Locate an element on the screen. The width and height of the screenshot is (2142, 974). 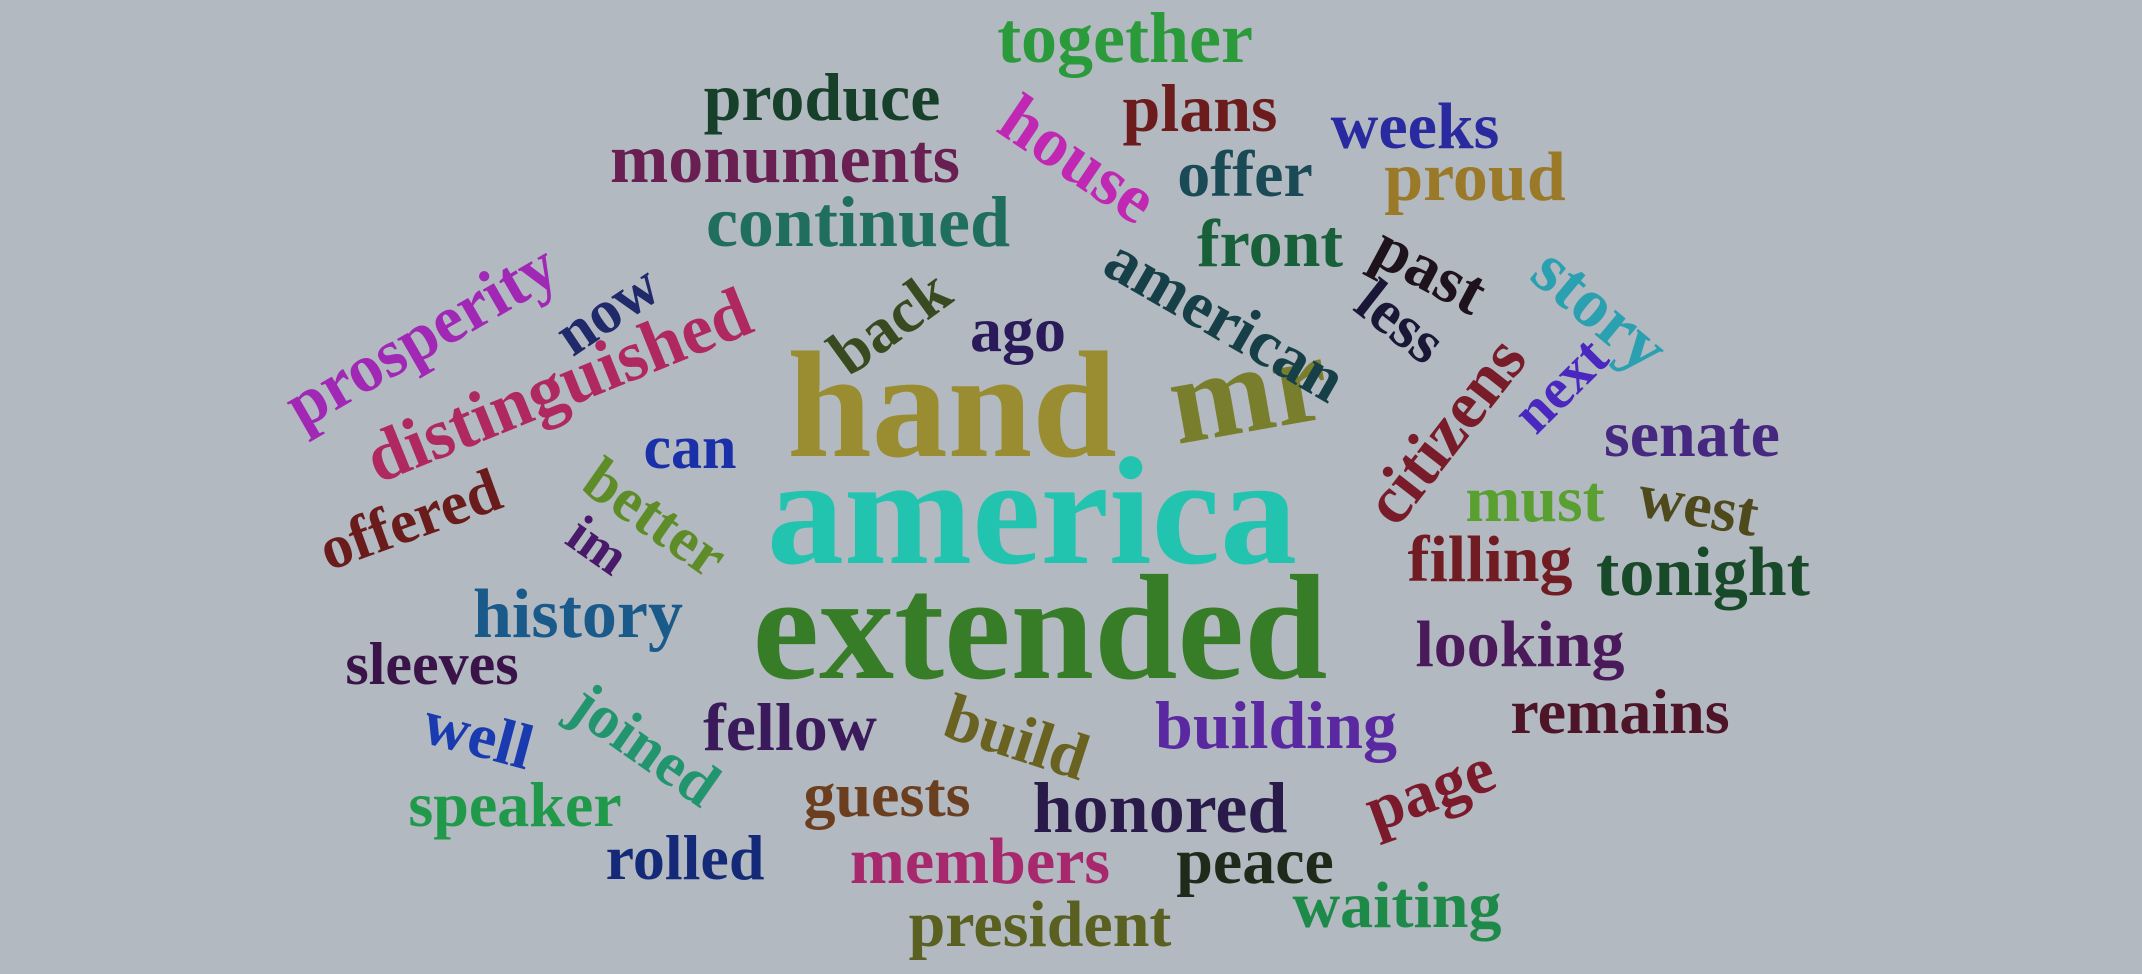
word-building: building is located at coordinates (1276, 725).